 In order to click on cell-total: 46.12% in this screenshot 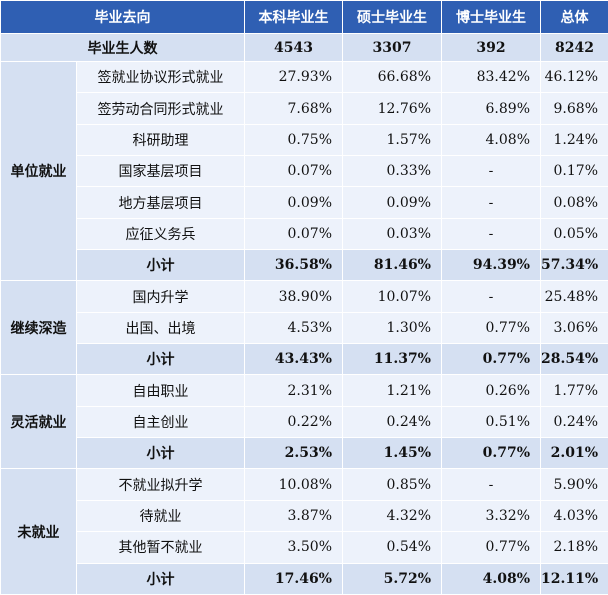, I will do `click(574, 77)`.